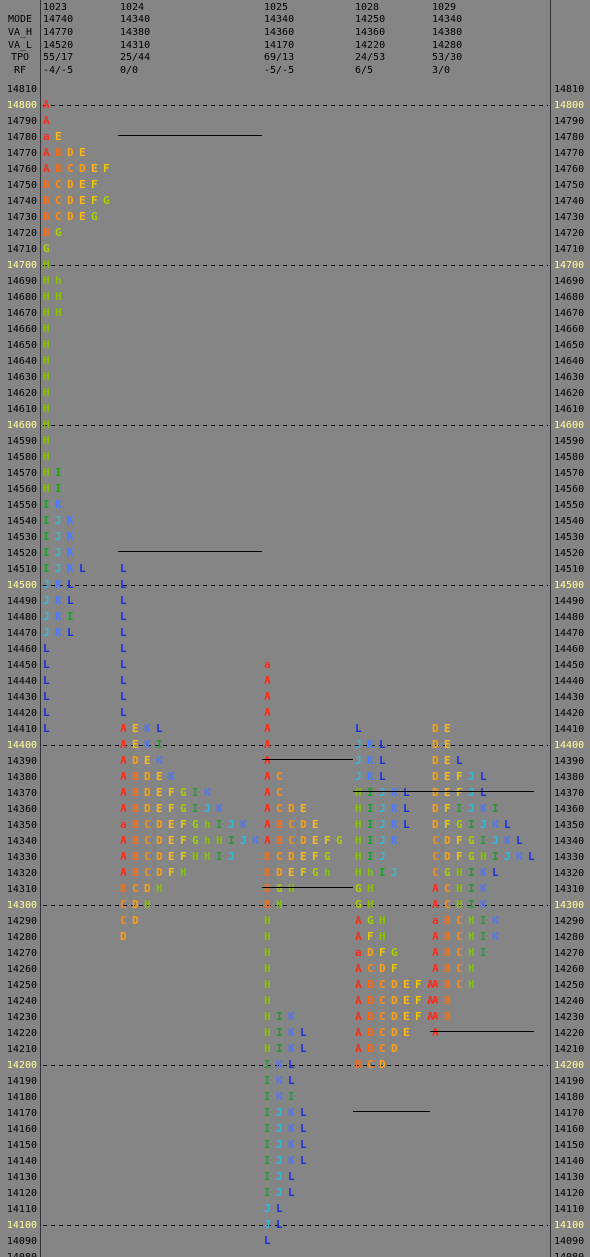  Describe the element at coordinates (58, 200) in the screenshot. I see `tpo-letter: C` at that location.